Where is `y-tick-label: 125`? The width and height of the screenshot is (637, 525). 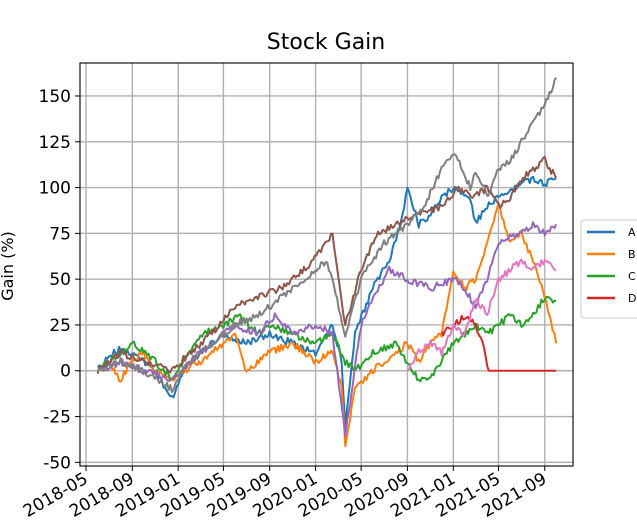 y-tick-label: 125 is located at coordinates (55, 143).